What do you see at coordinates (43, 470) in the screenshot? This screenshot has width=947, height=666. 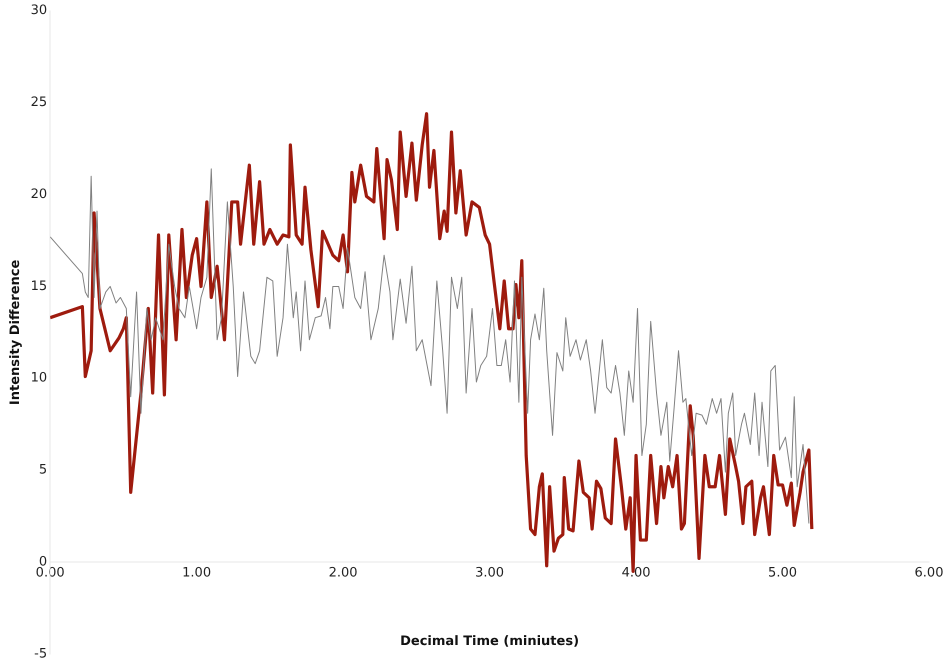 I see `y-tick-label: 5` at bounding box center [43, 470].